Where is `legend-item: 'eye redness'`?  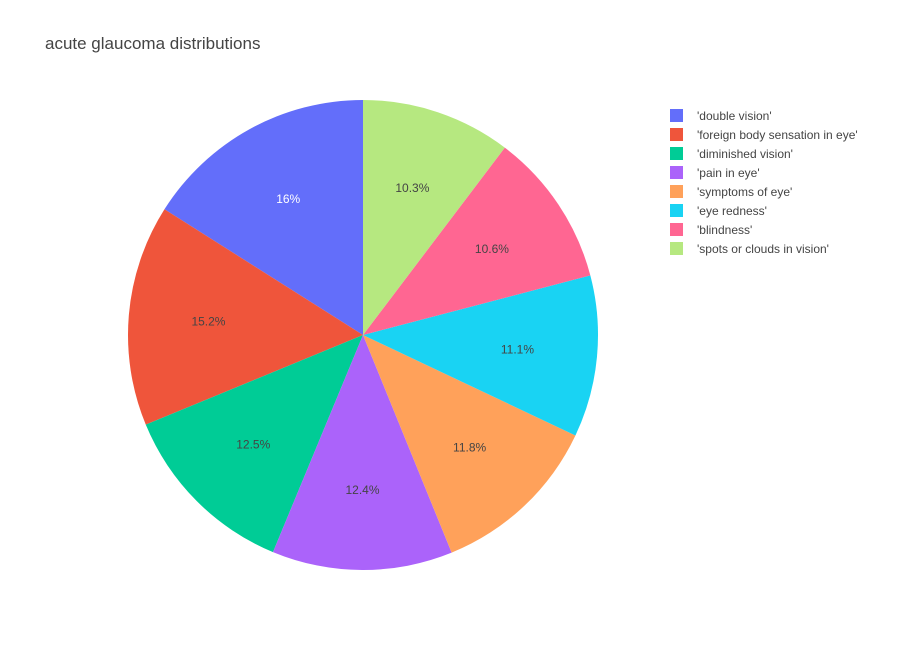 legend-item: 'eye redness' is located at coordinates (764, 210).